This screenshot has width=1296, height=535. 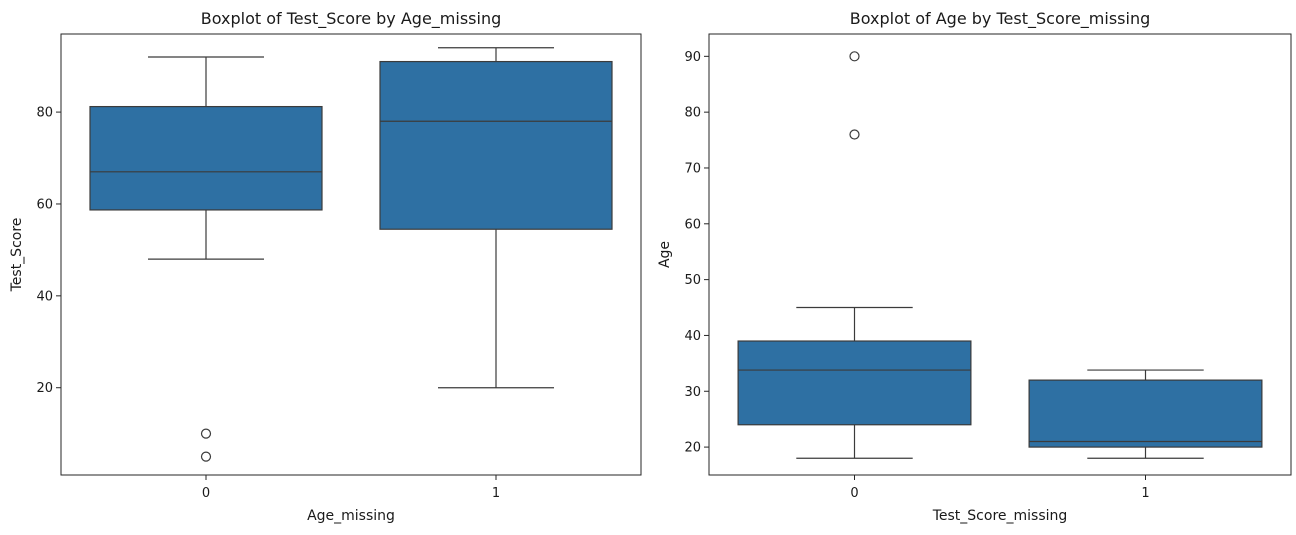 I want to click on y-tick-label: 30, so click(x=692, y=392).